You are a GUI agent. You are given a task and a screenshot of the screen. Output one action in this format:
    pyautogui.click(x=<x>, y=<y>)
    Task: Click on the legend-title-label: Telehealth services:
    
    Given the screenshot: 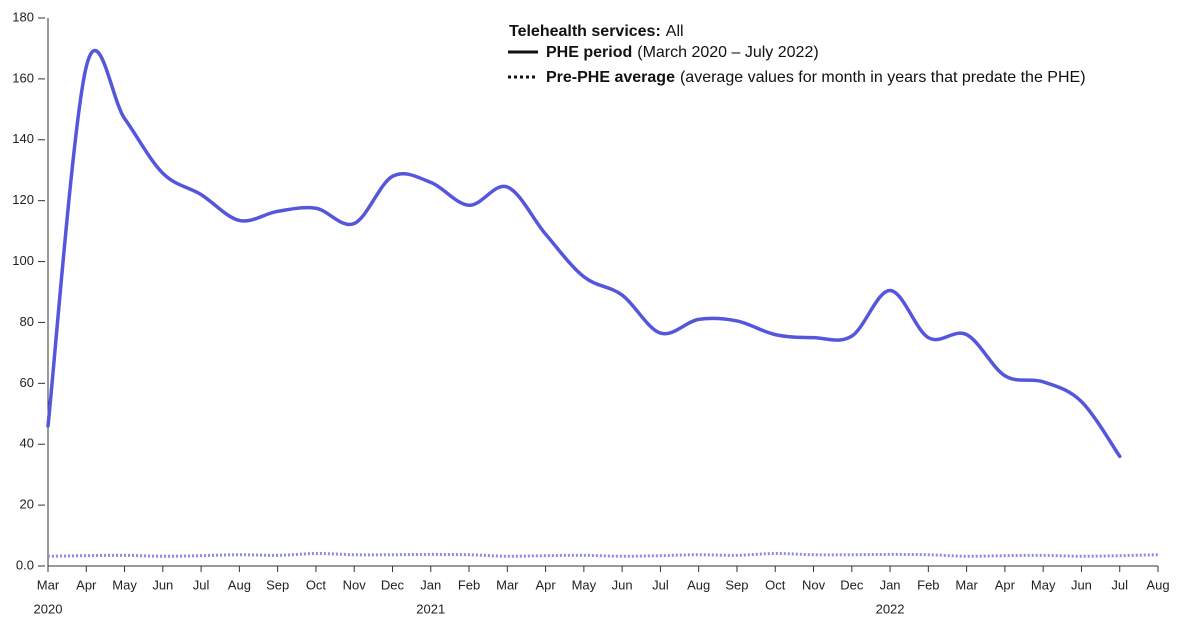 What is the action you would take?
    pyautogui.click(x=585, y=31)
    